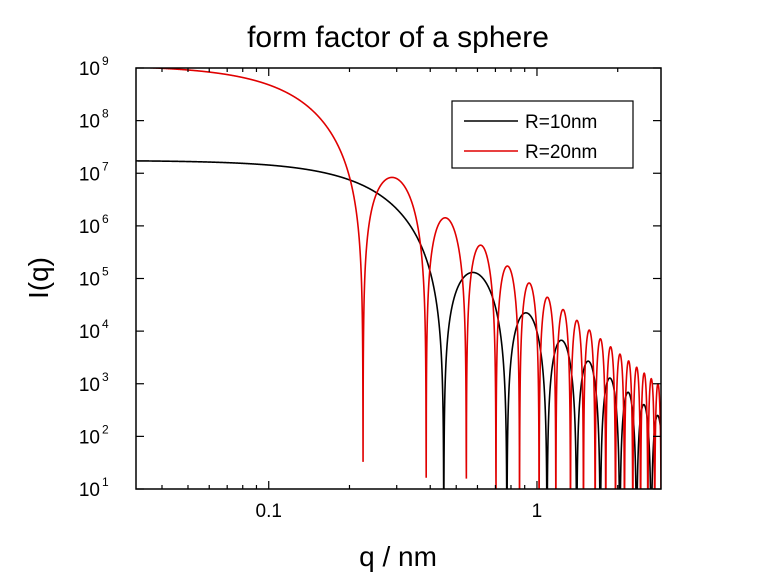 This screenshot has width=768, height=588. What do you see at coordinates (537, 511) in the screenshot?
I see `x-tick-label: 1` at bounding box center [537, 511].